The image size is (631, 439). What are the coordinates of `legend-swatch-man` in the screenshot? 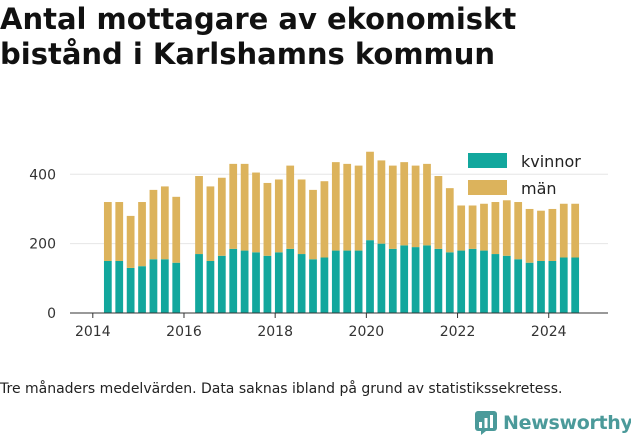 It's located at (487, 187).